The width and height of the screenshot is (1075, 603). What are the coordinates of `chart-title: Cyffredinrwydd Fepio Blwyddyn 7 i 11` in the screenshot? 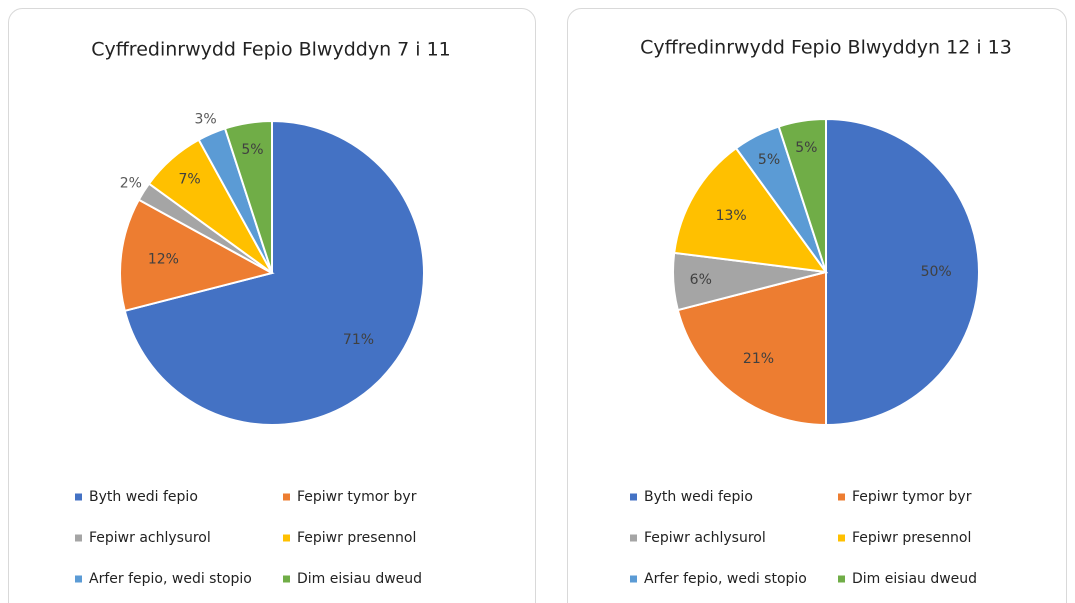 It's located at (271, 50).